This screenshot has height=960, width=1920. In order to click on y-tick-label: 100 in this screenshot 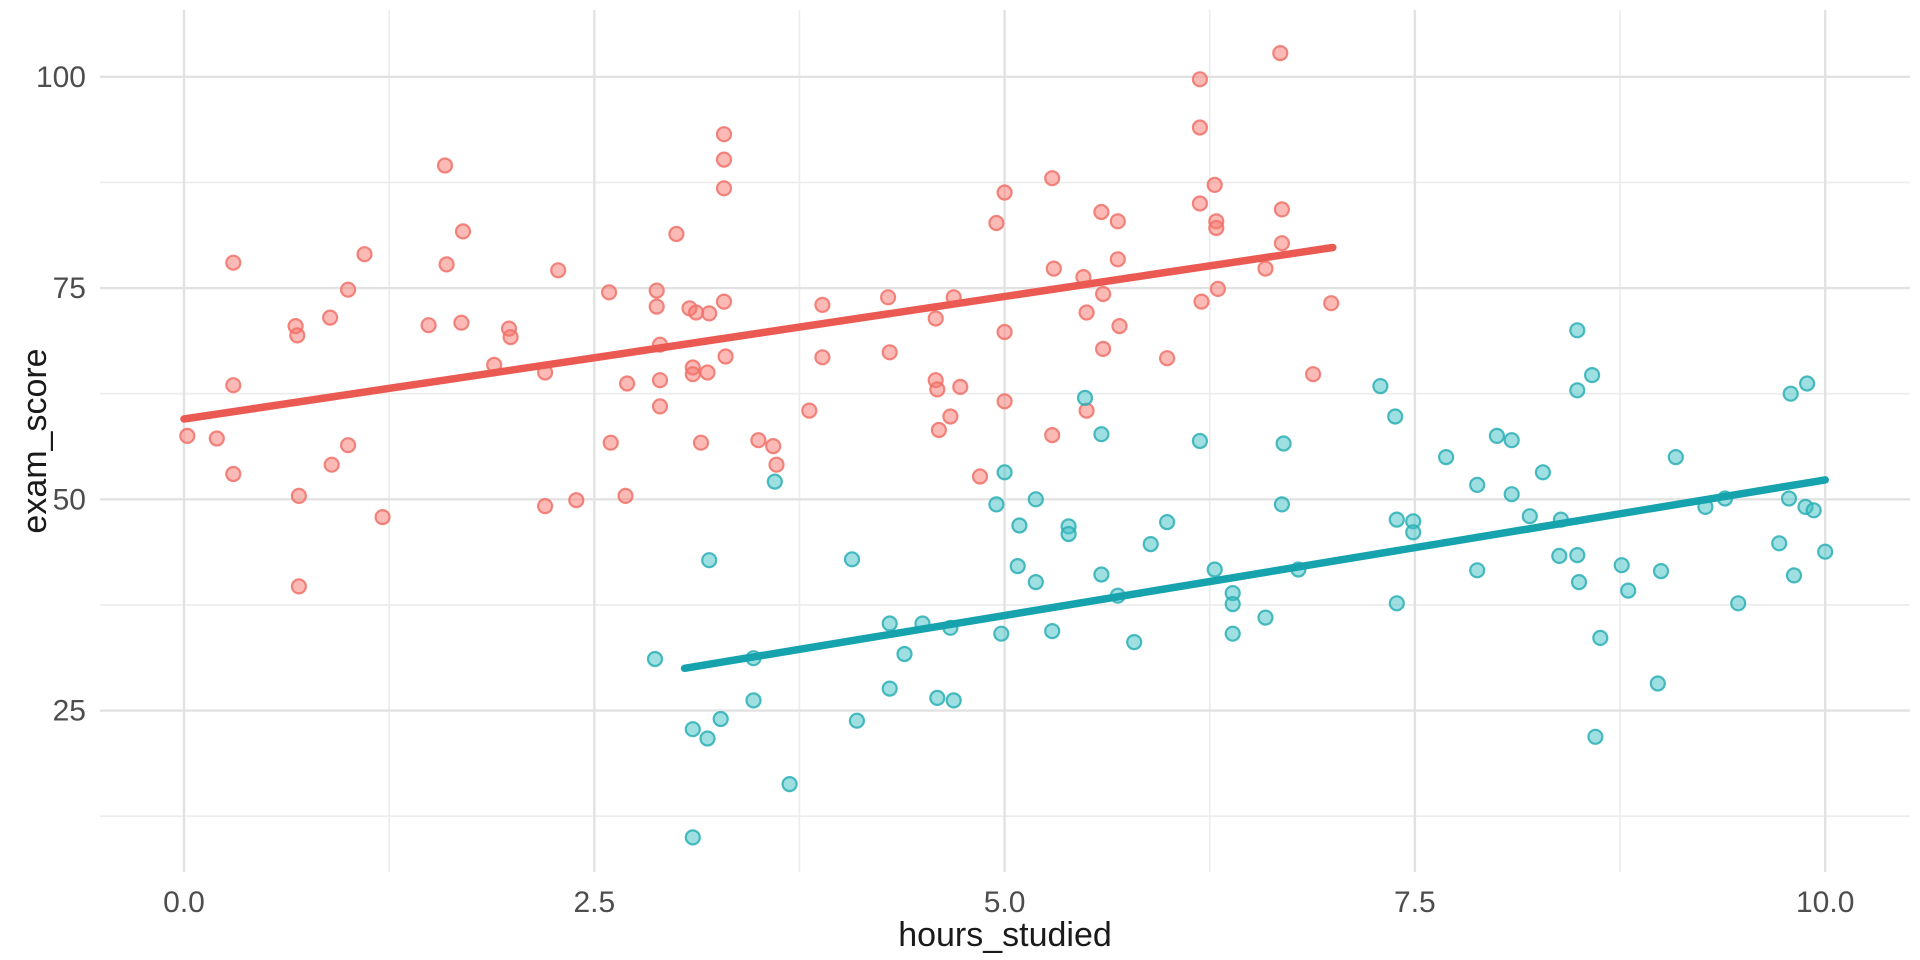, I will do `click(61, 77)`.